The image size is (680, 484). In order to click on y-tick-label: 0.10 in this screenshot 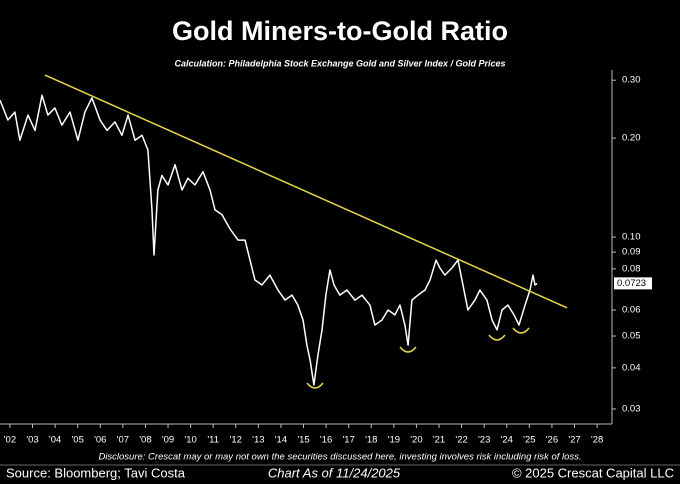, I will do `click(631, 237)`.